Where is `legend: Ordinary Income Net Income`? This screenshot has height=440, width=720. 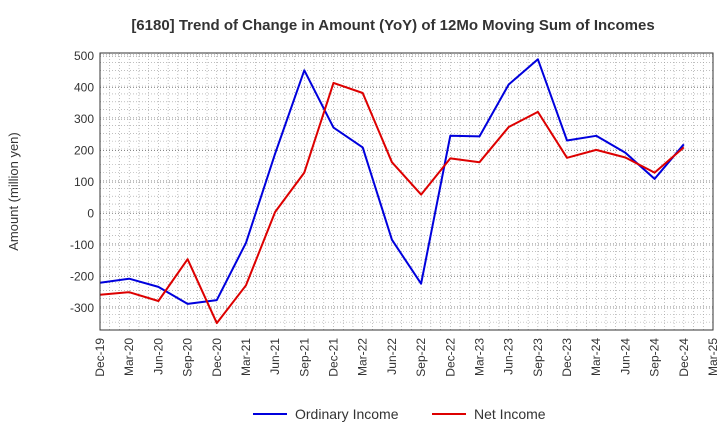 legend: Ordinary Income Net Income is located at coordinates (399, 414).